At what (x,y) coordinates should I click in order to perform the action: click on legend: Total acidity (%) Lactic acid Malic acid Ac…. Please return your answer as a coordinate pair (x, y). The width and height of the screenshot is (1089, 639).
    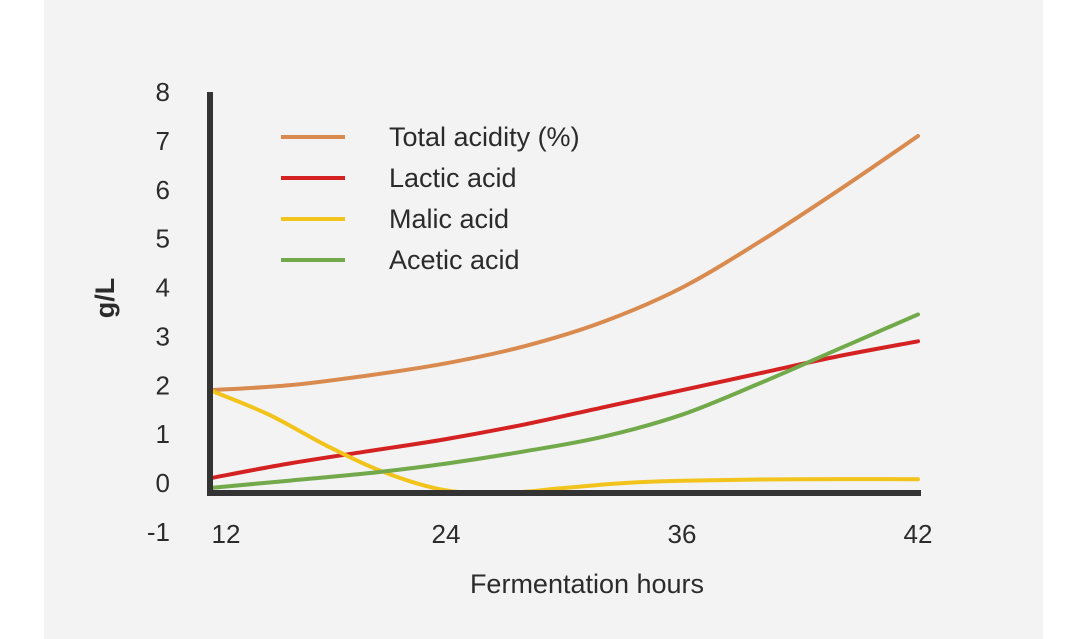
    Looking at the image, I should click on (430, 198).